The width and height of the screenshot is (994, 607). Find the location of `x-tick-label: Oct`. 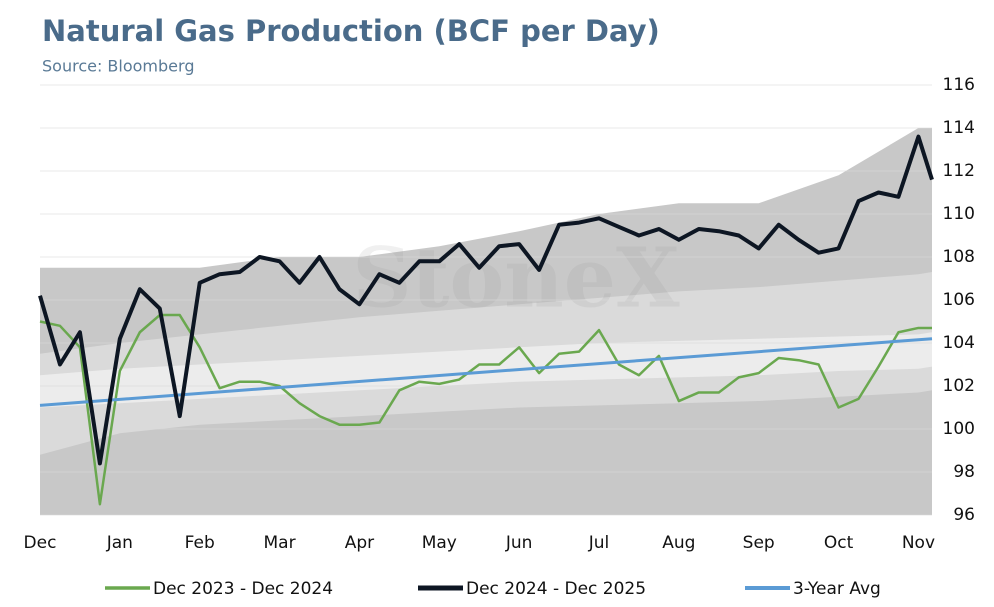

x-tick-label: Oct is located at coordinates (839, 543).